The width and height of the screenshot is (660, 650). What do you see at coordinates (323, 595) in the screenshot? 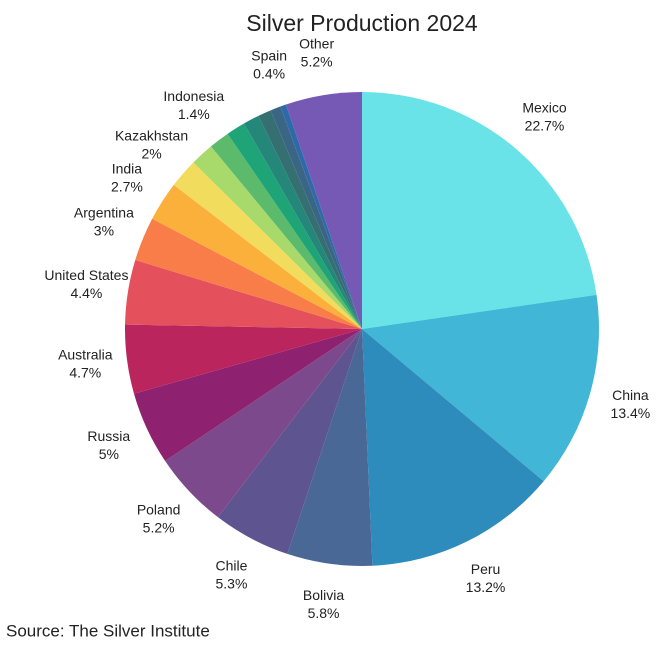
I see `slice-label: Bolivia` at bounding box center [323, 595].